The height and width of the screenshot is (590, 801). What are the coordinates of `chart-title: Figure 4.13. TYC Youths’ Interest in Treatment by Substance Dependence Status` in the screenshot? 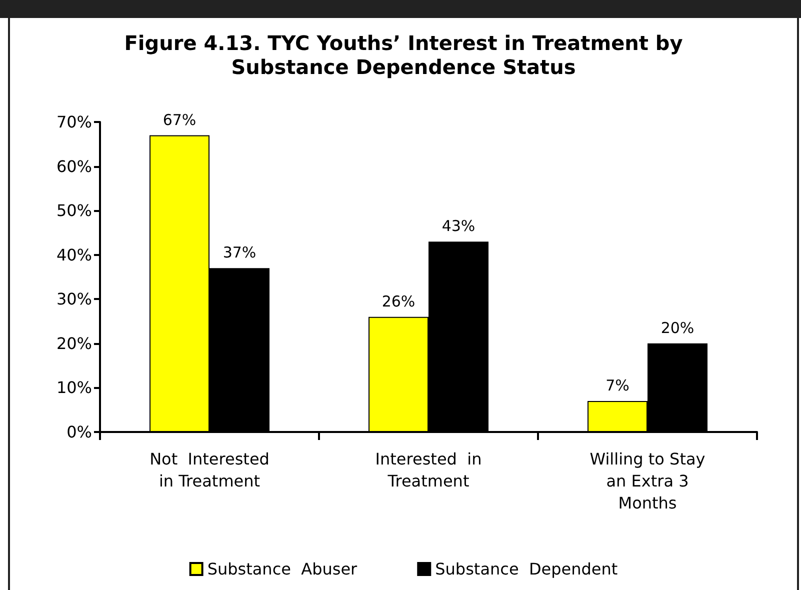 It's located at (403, 55).